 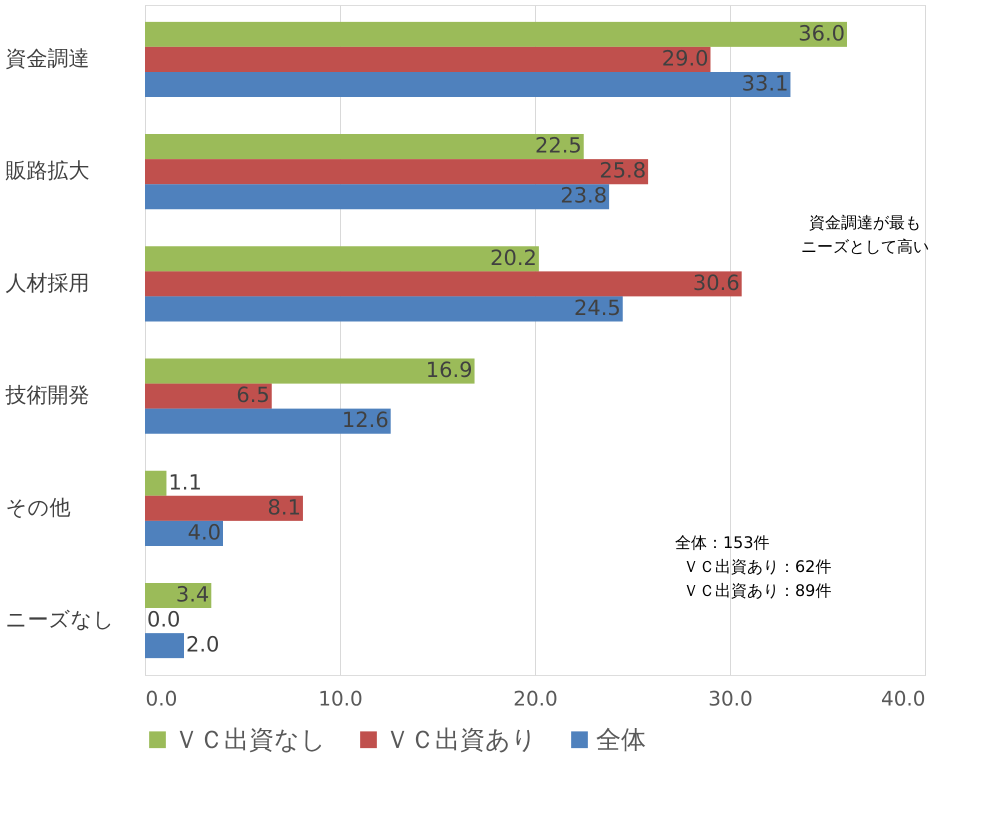 What do you see at coordinates (38, 507) in the screenshot?
I see `y-tick-label: その他` at bounding box center [38, 507].